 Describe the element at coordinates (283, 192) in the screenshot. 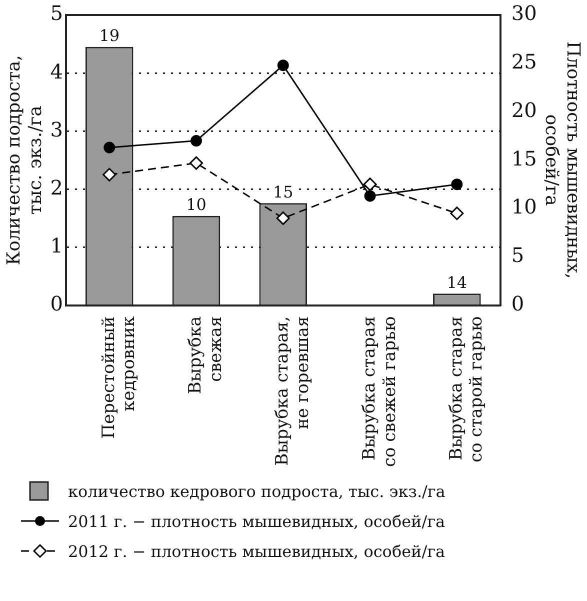

I see `annotation: 15` at that location.